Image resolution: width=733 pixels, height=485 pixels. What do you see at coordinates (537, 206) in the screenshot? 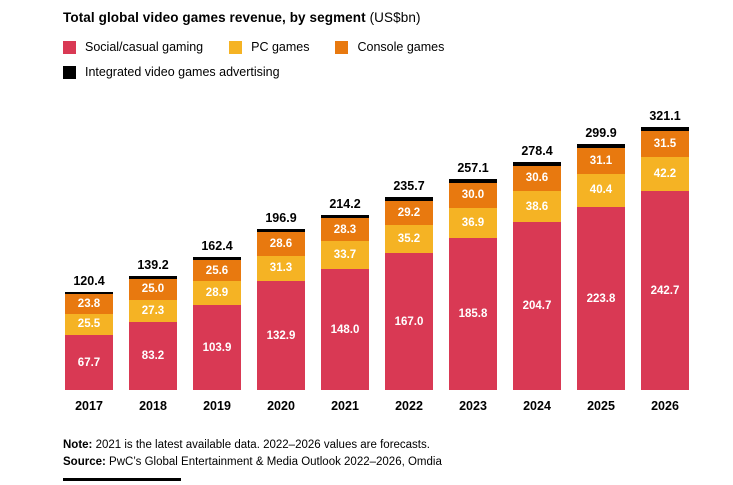
I see `bar-segment: 38.6` at bounding box center [537, 206].